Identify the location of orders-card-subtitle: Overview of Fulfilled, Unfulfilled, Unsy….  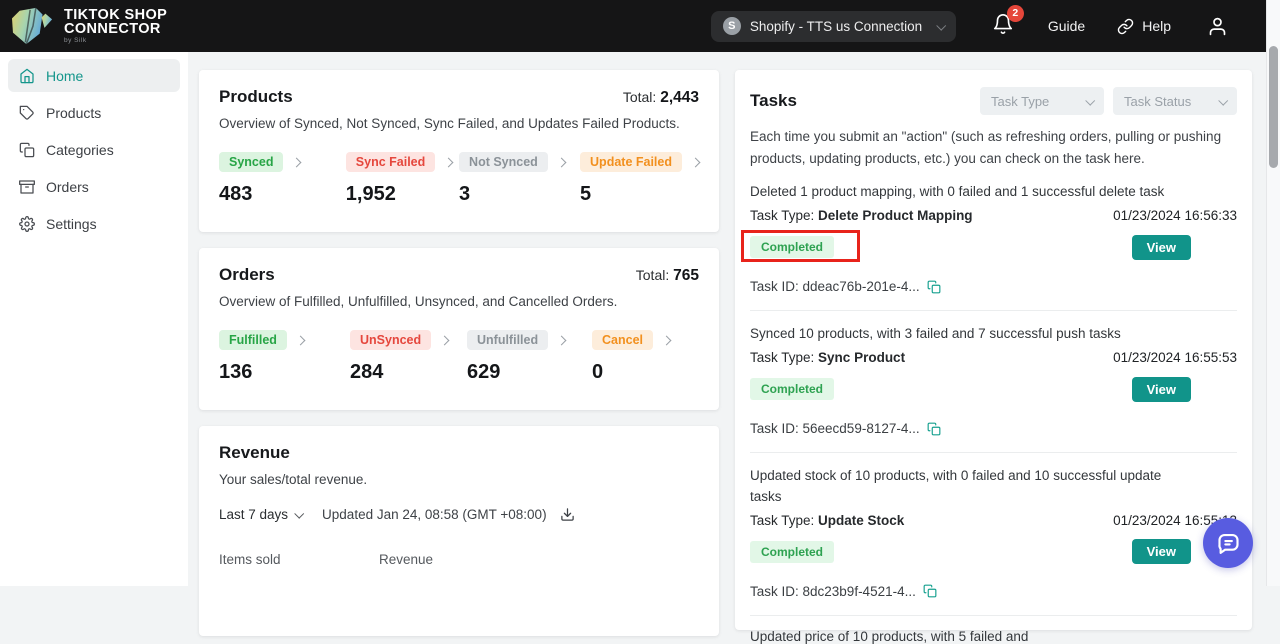
(418, 301).